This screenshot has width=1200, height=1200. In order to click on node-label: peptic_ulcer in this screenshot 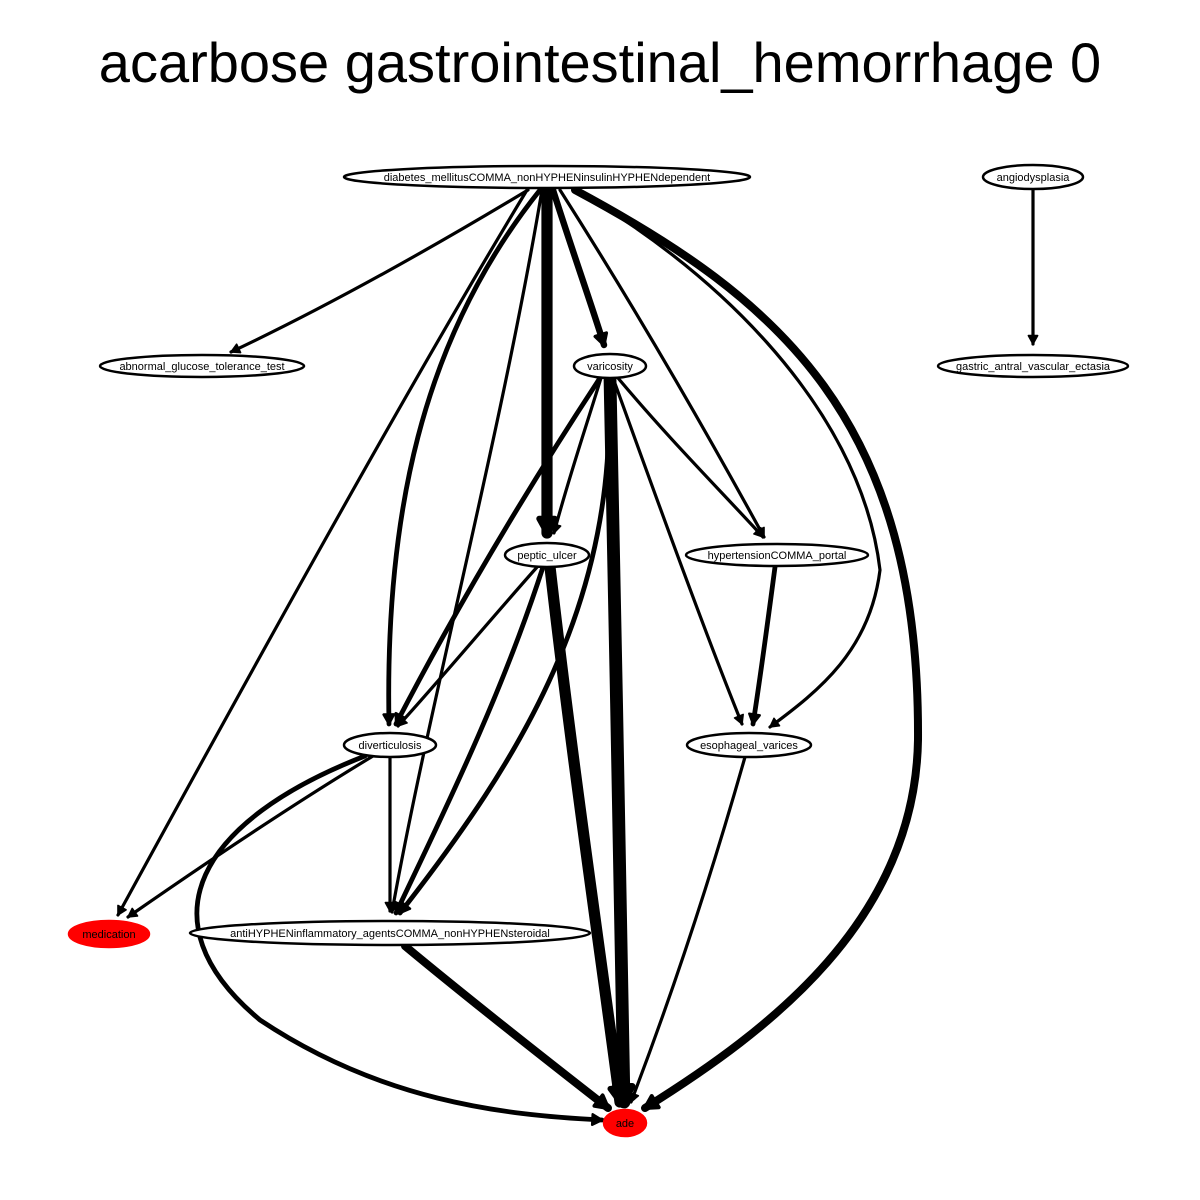, I will do `click(547, 556)`.